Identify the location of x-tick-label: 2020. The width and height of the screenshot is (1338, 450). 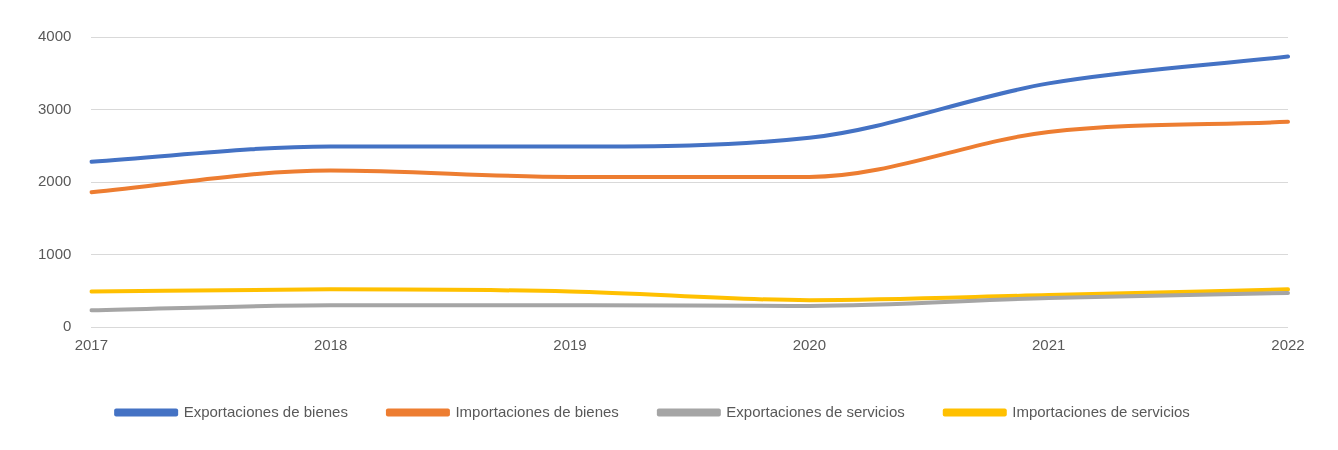
(809, 345).